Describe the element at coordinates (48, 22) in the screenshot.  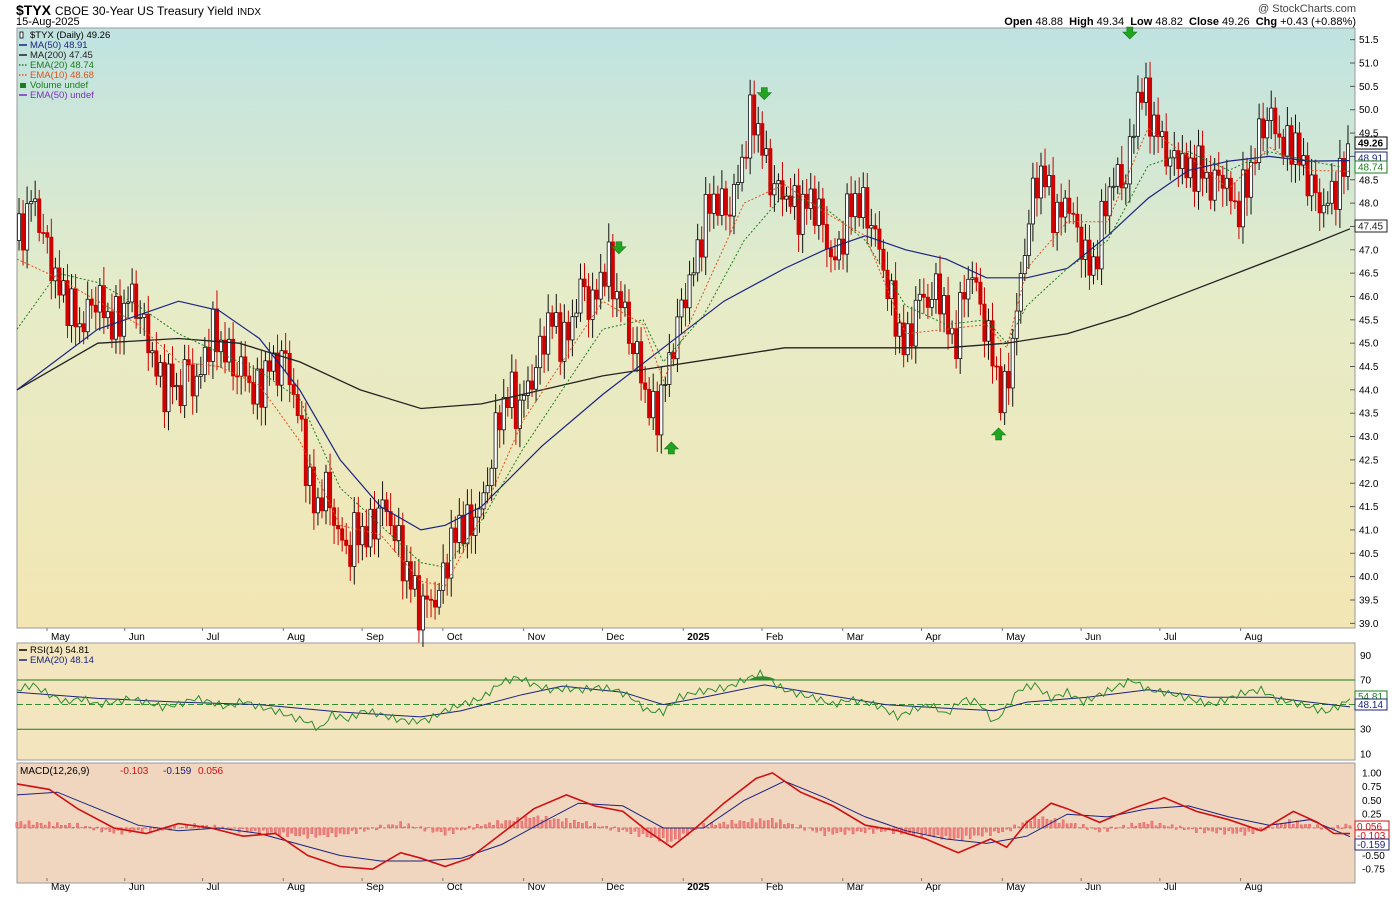
I see `chart-date: 15-Aug-2025` at that location.